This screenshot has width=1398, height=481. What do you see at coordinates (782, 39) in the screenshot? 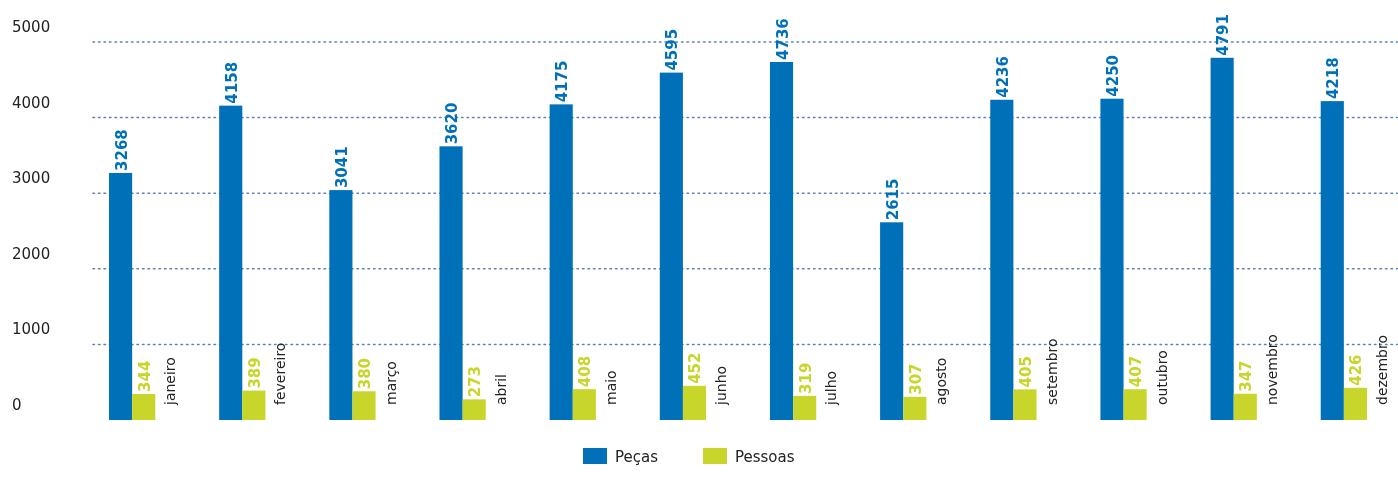
I see `data-label: 4736` at bounding box center [782, 39].